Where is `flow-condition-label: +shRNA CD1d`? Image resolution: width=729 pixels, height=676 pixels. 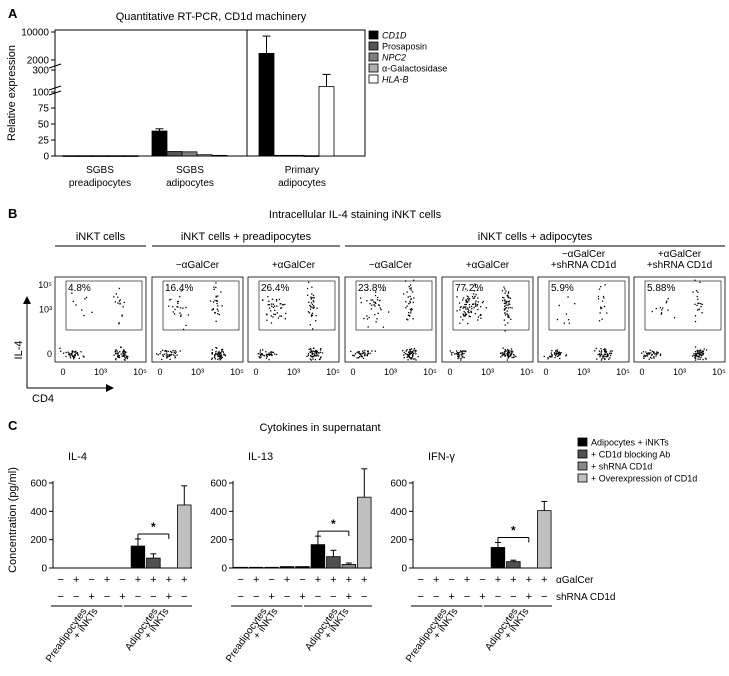
flow-condition-label: +shRNA CD1d is located at coordinates (583, 265).